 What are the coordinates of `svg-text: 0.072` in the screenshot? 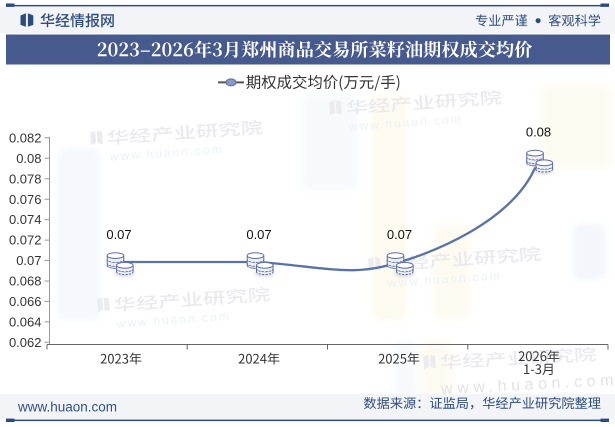 It's located at (25, 240).